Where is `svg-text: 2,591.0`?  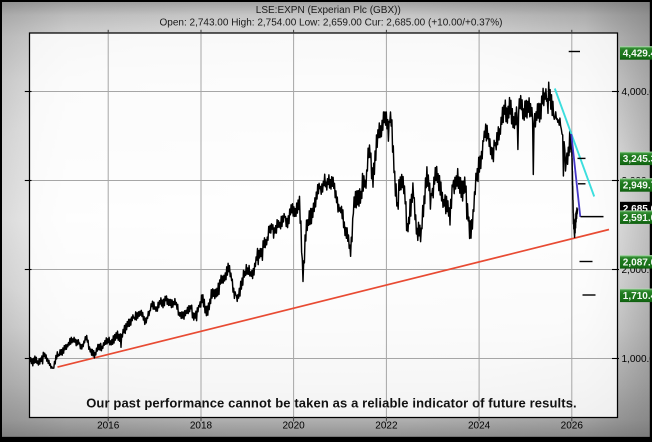 svg-text: 2,591.0 is located at coordinates (637, 218).